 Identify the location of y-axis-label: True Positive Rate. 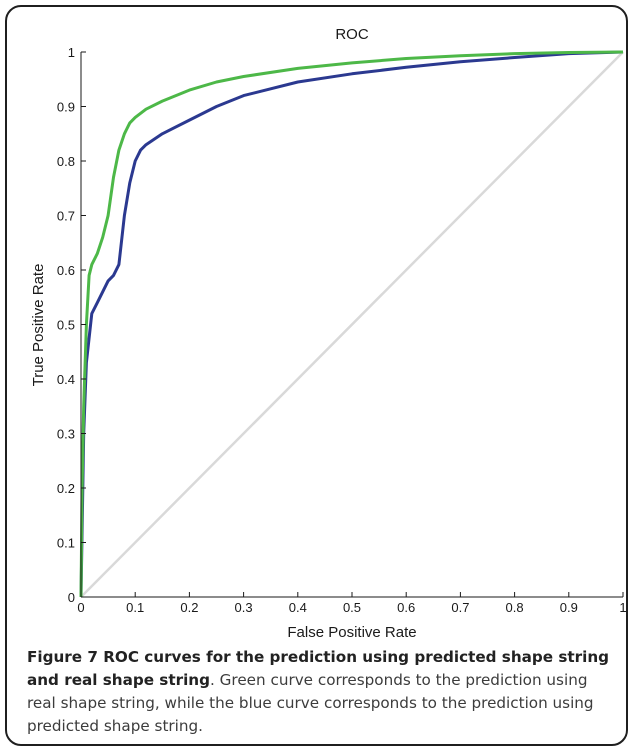
(38, 325).